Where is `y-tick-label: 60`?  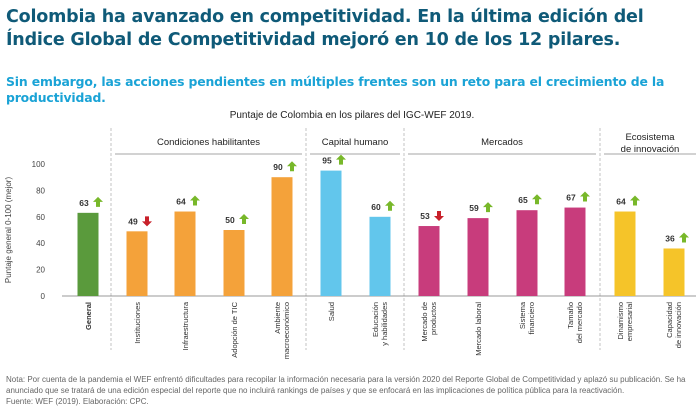
y-tick-label: 60 is located at coordinates (40, 217).